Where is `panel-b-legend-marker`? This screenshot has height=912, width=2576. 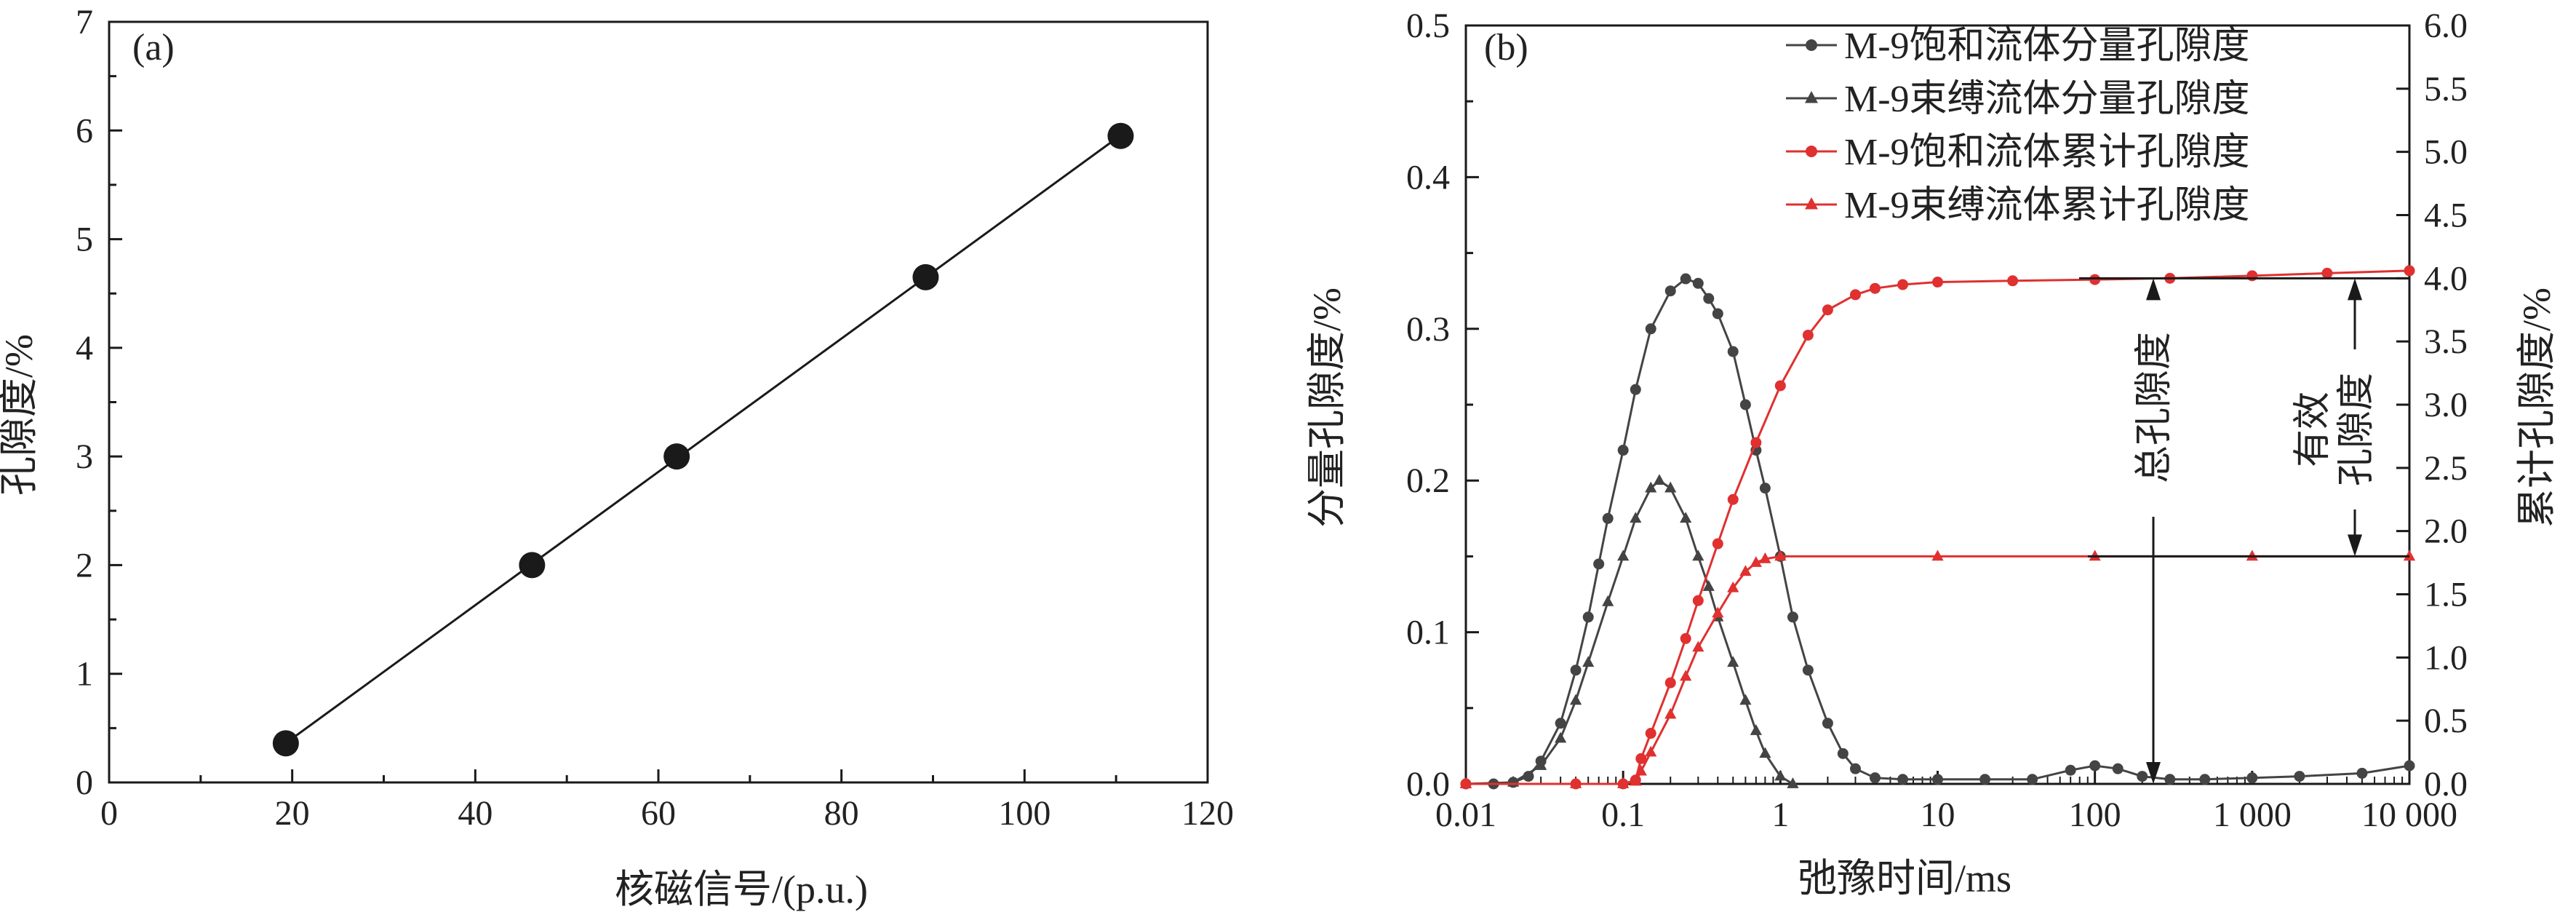 panel-b-legend-marker is located at coordinates (1811, 203).